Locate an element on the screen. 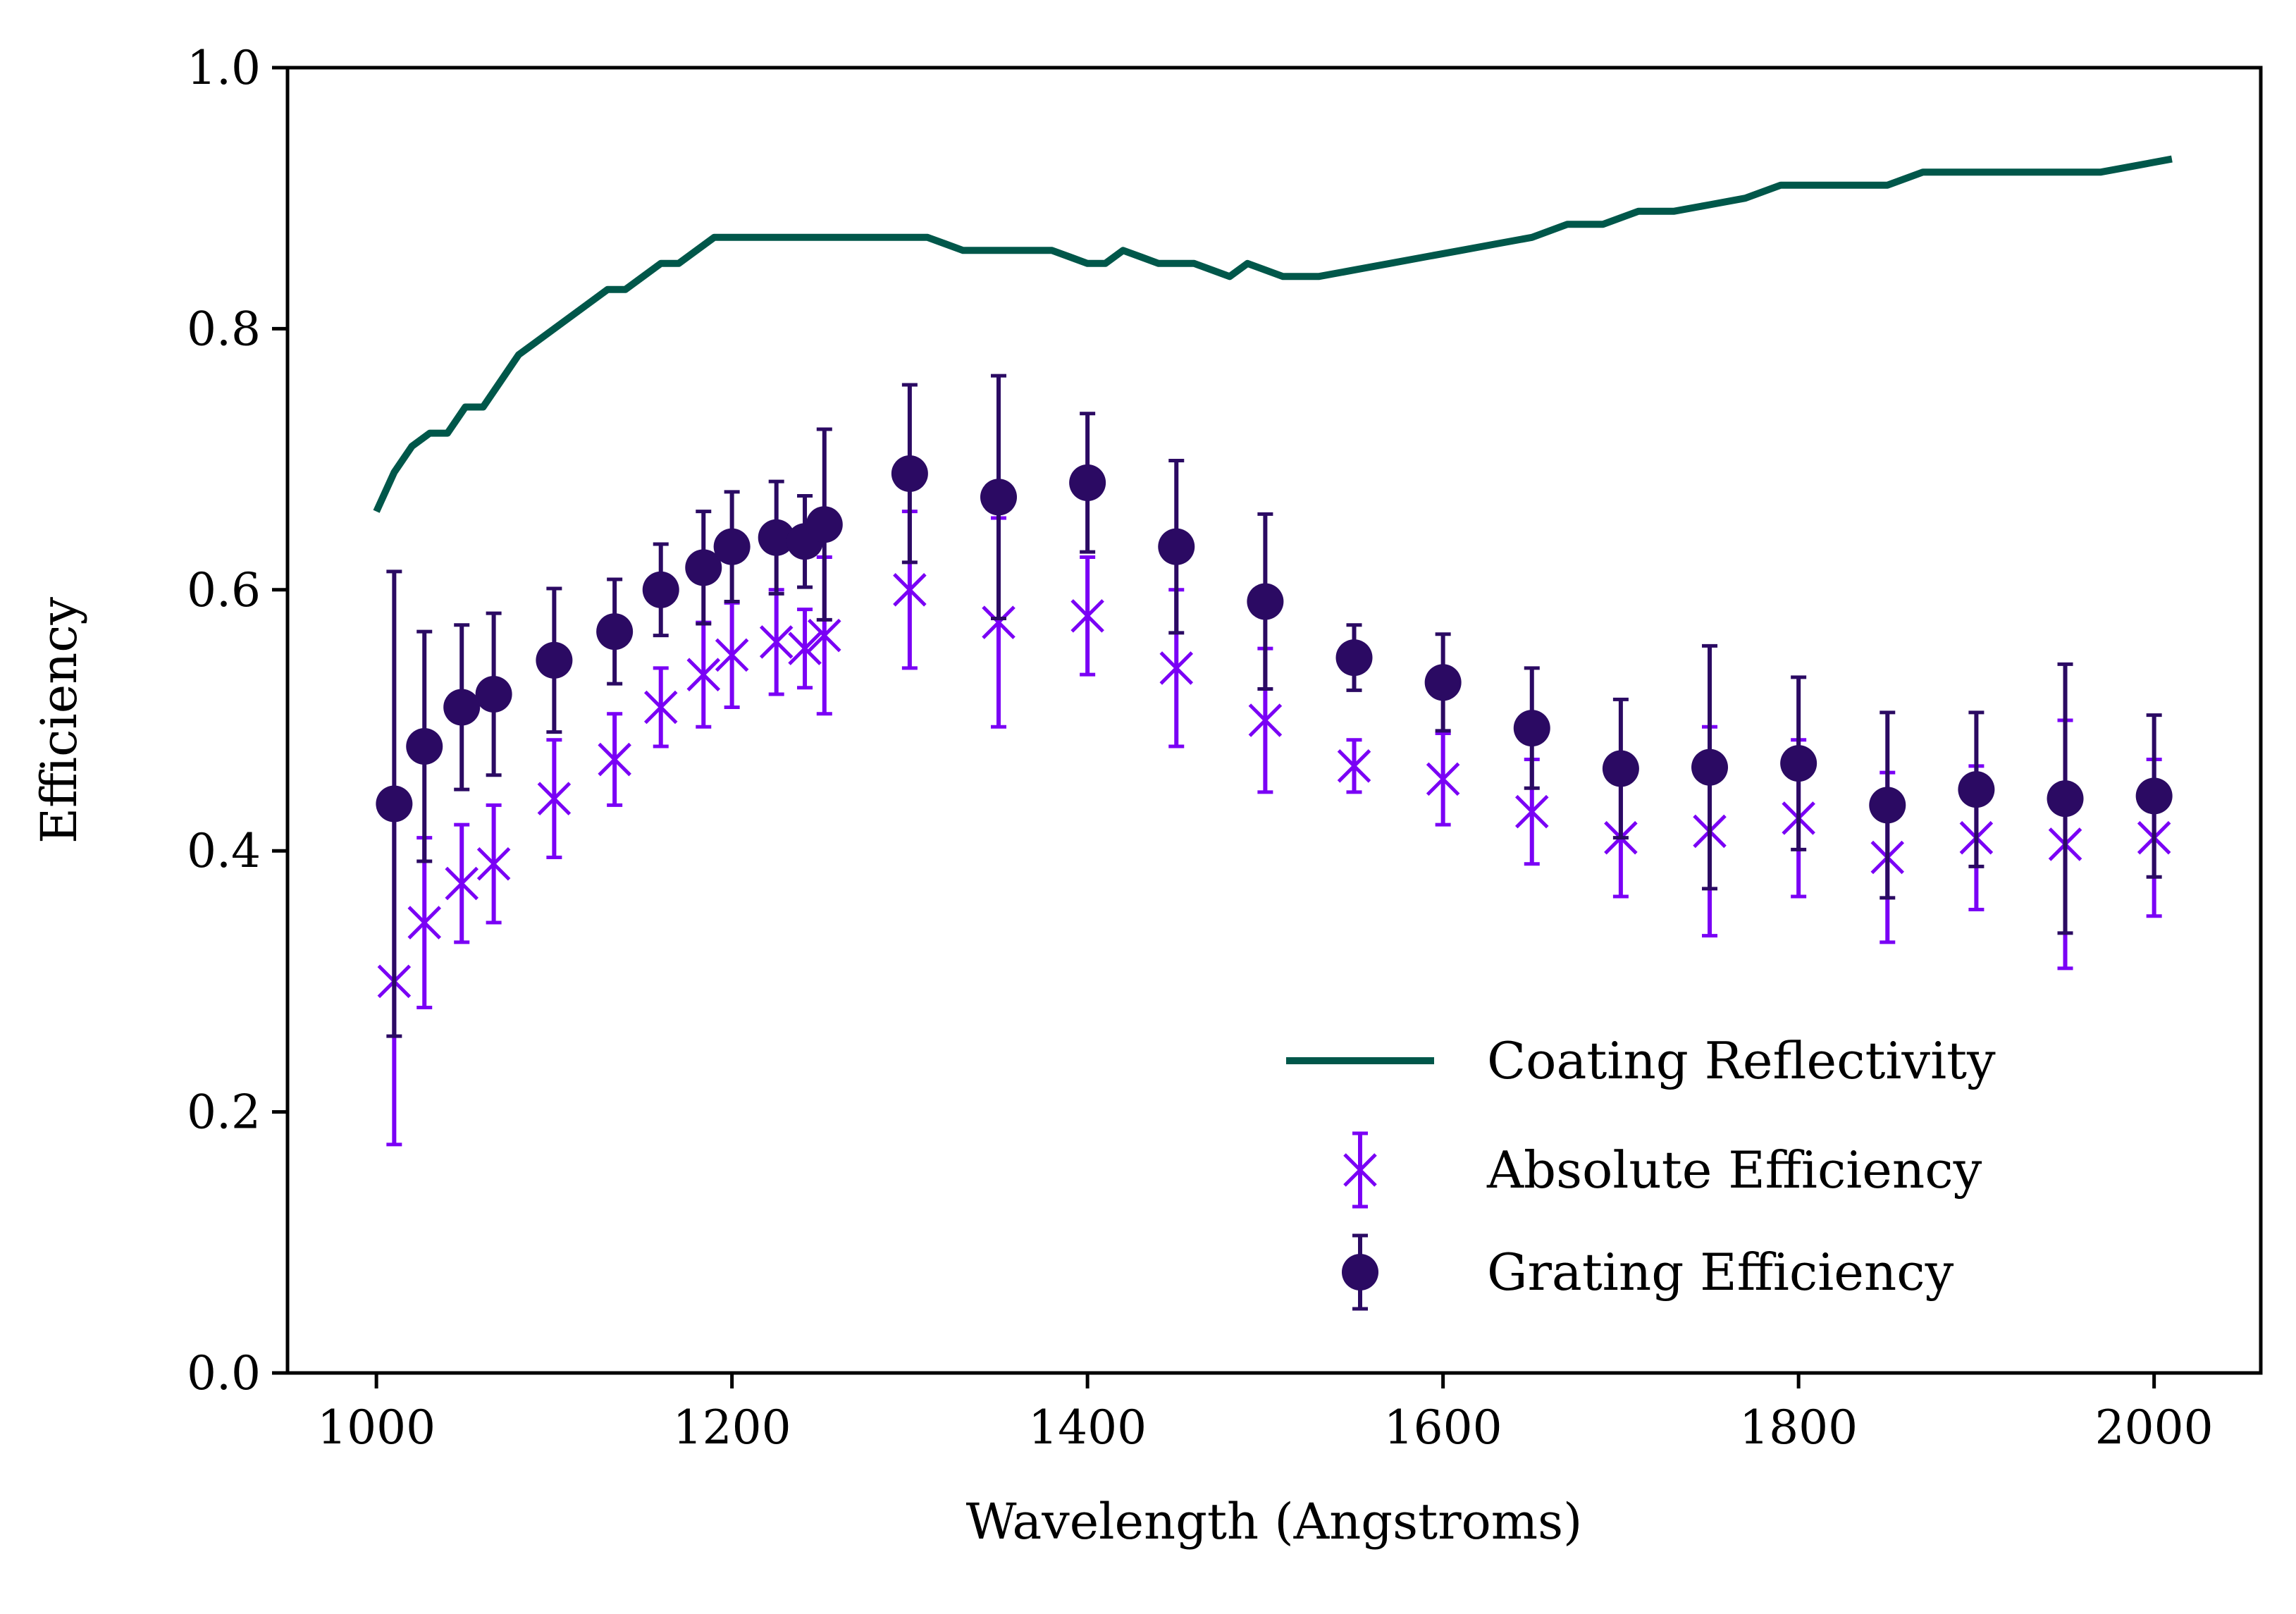  legend-swatch-absolute-efficiency is located at coordinates (1360, 1170).